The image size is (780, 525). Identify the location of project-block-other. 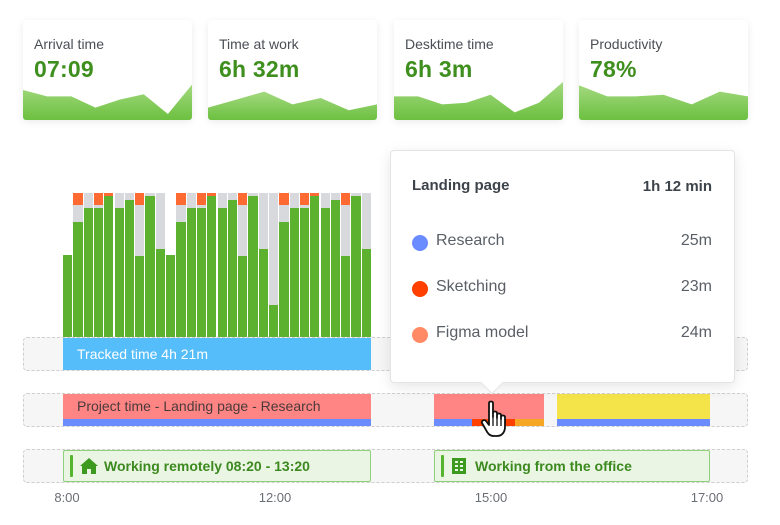
(633, 410).